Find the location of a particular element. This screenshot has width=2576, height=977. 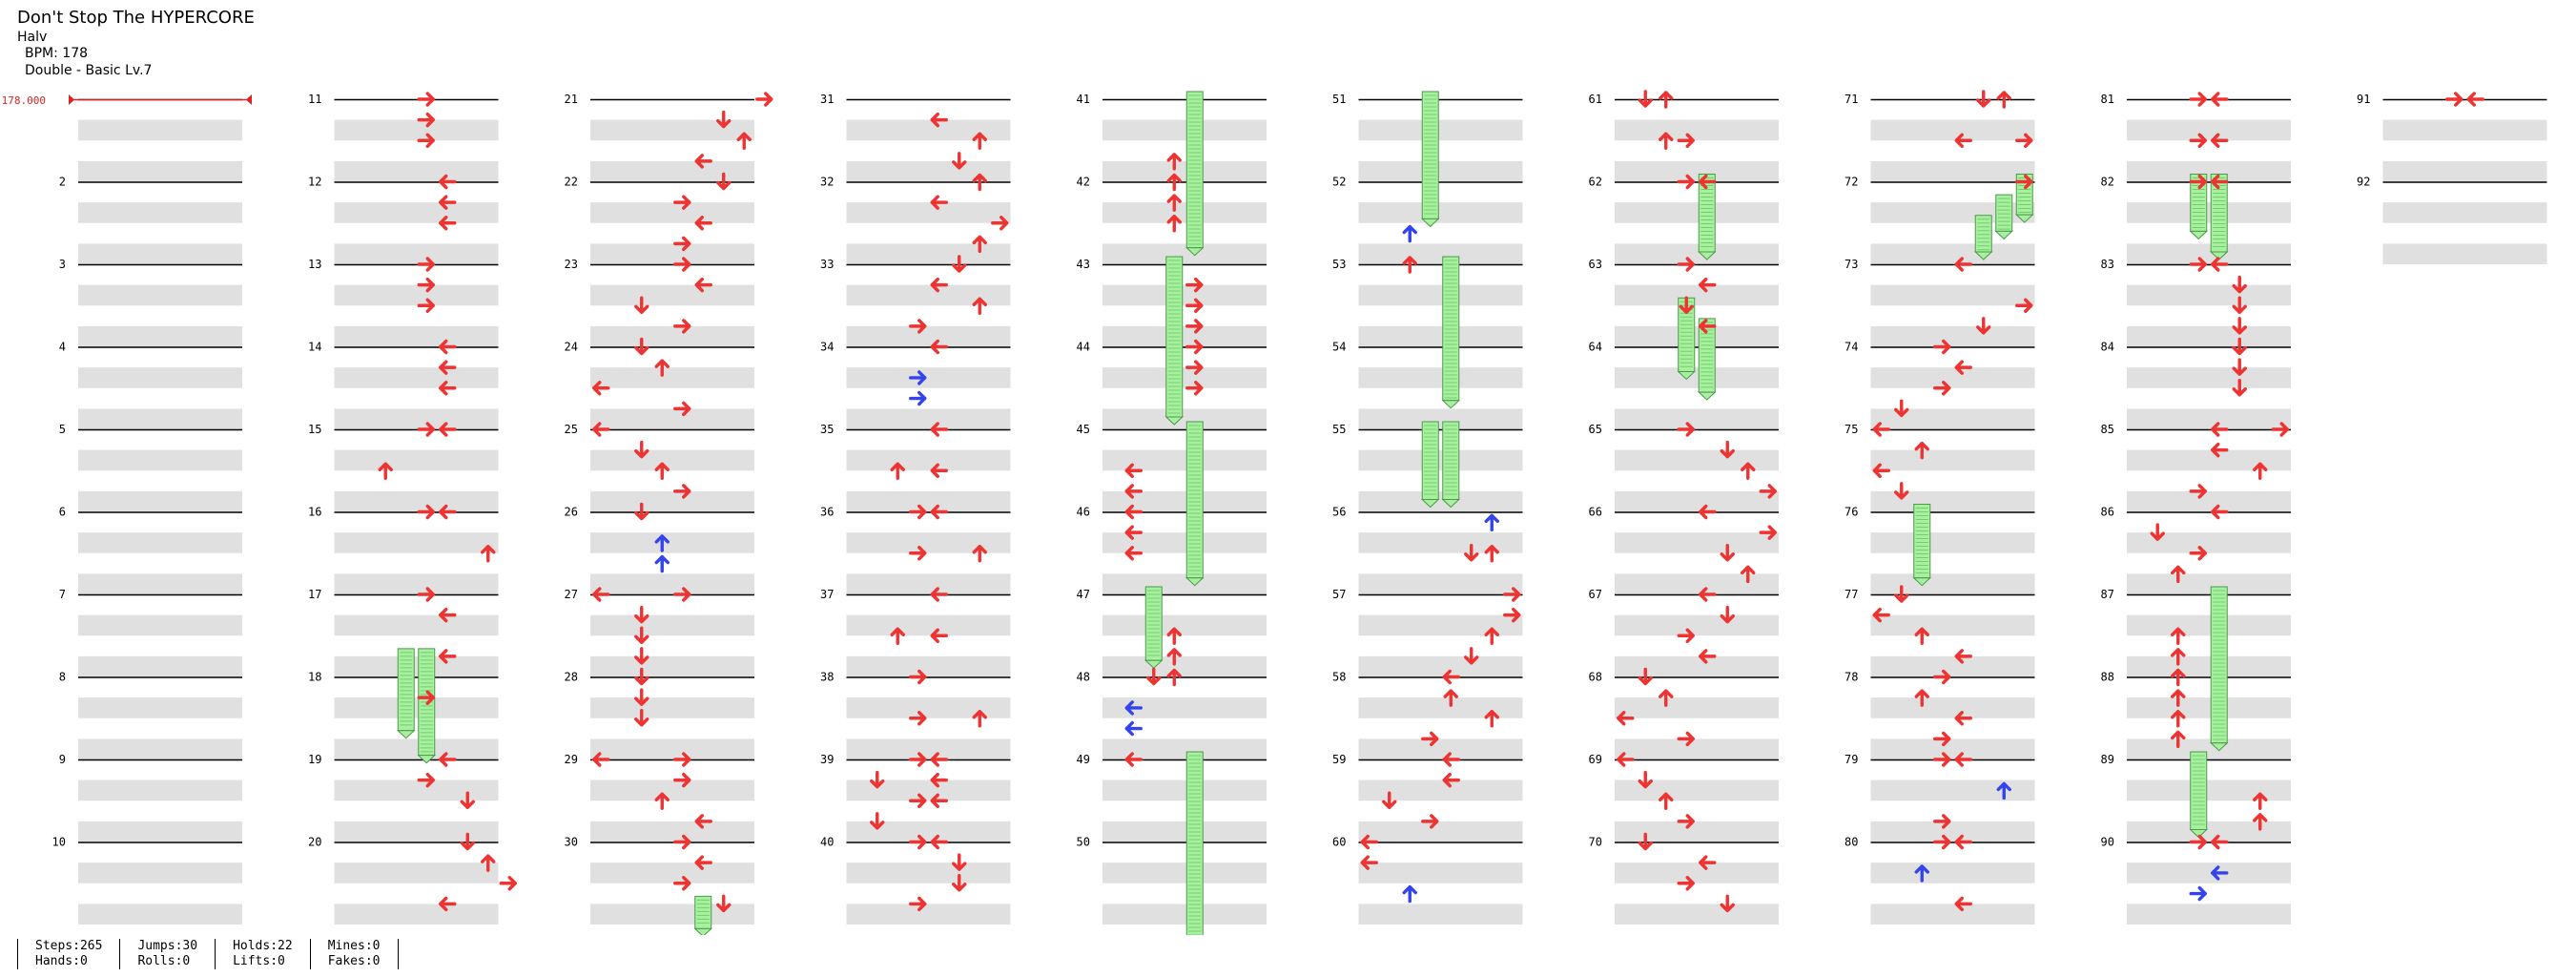

measure-number: 18 is located at coordinates (314, 677).